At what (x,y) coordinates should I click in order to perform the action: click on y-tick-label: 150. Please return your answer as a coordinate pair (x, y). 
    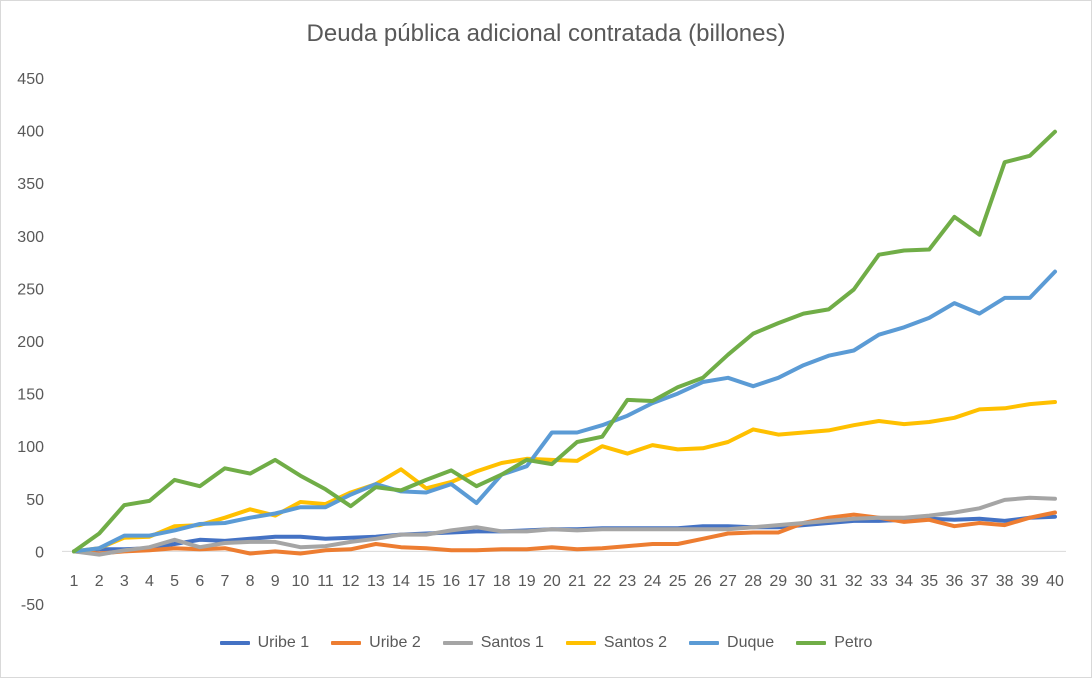
    Looking at the image, I should click on (30, 395).